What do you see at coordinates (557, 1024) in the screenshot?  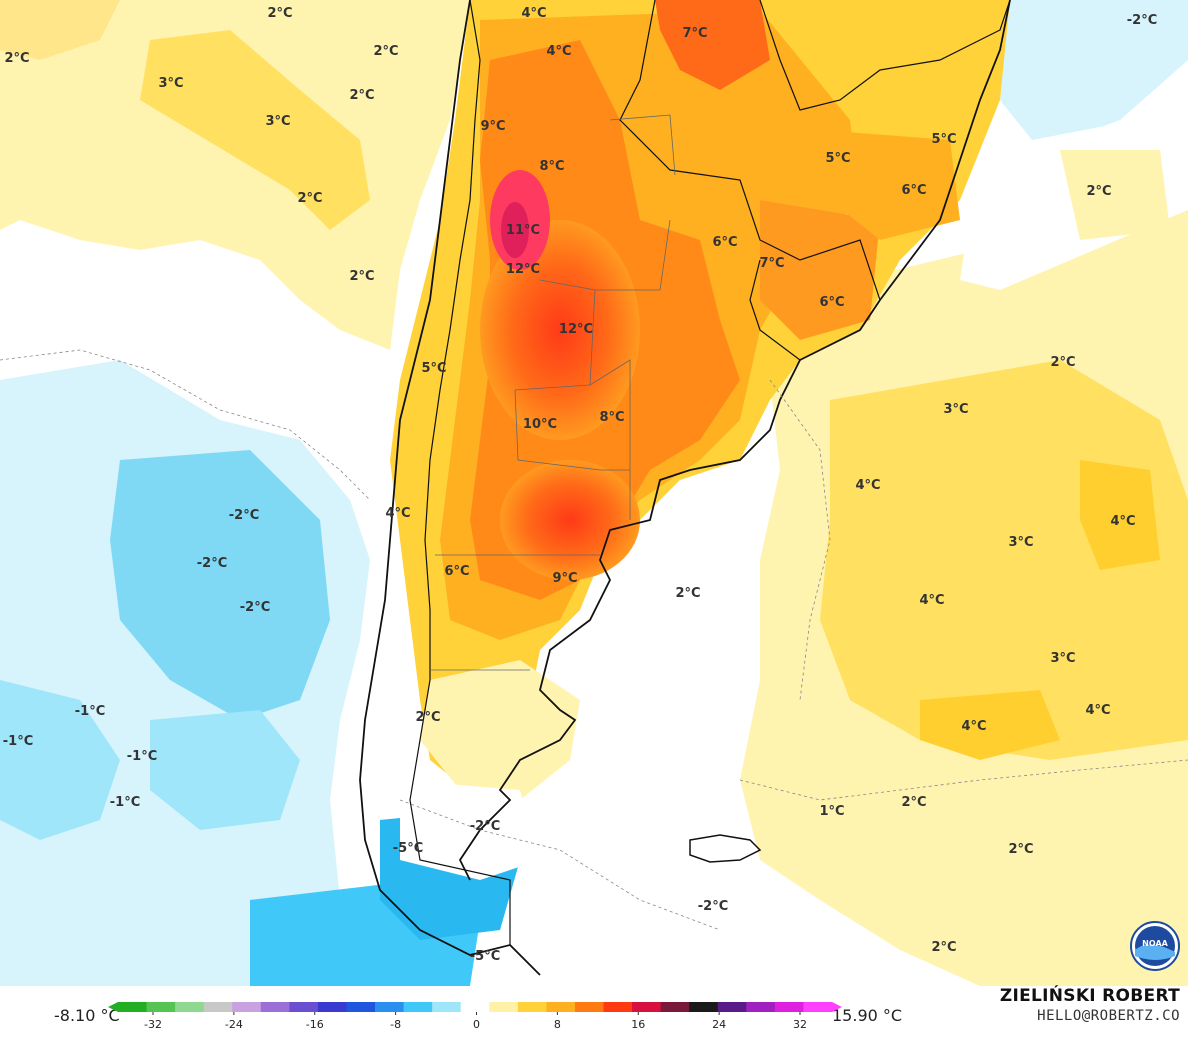 I see `legend-tick-label: 8` at bounding box center [557, 1024].